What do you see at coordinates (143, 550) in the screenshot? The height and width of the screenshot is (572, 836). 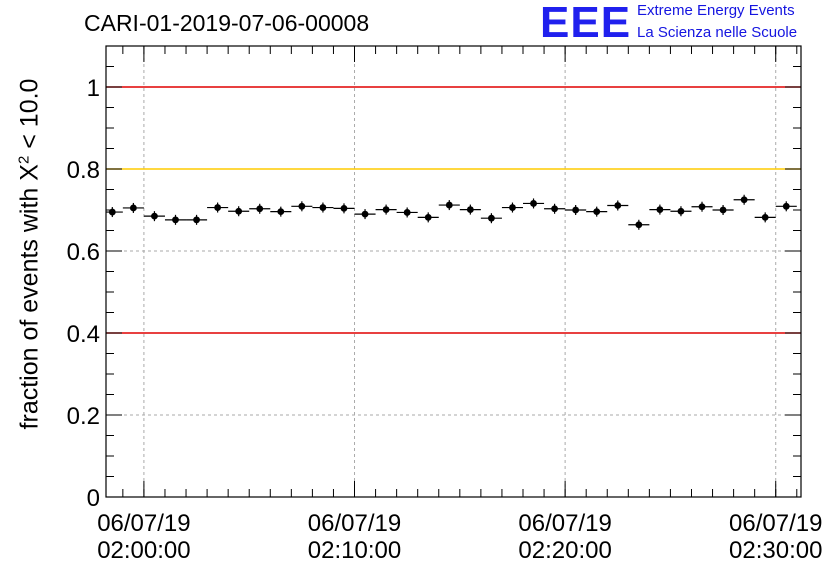 I see `x-tick-label-time: 02:00:00` at bounding box center [143, 550].